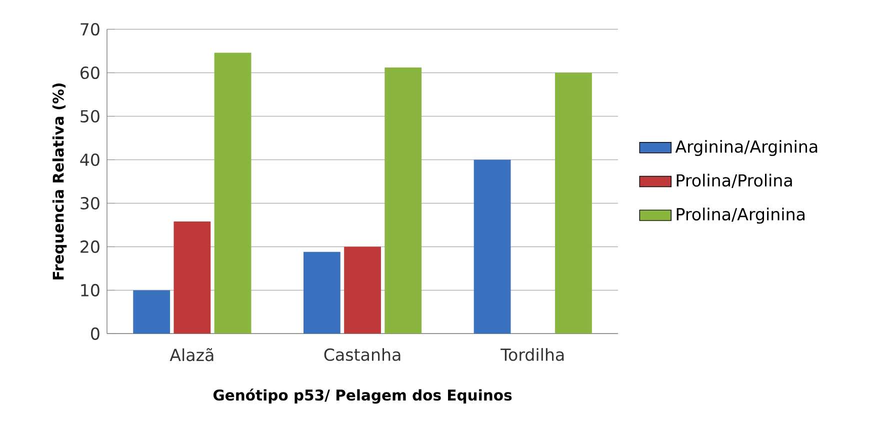  I want to click on y-tick-label: 70, so click(90, 29).